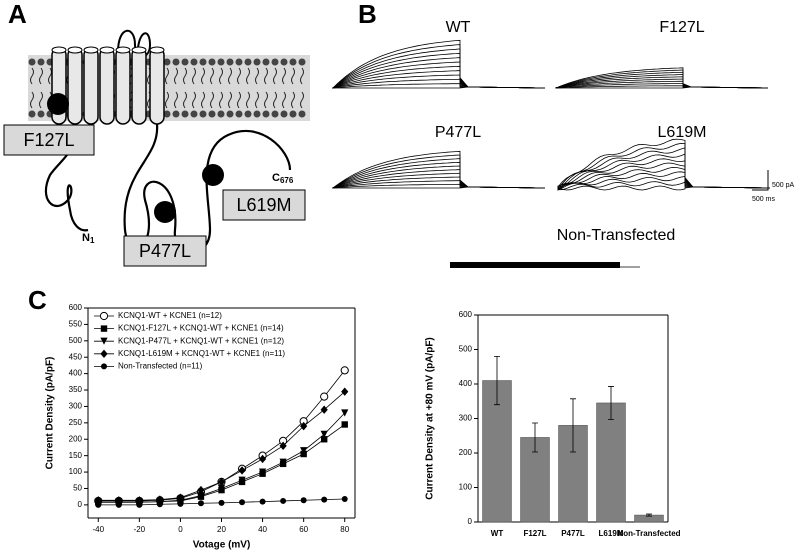 The image size is (800, 557). What do you see at coordinates (466, 487) in the screenshot?
I see `y-tick-label: 100` at bounding box center [466, 487].